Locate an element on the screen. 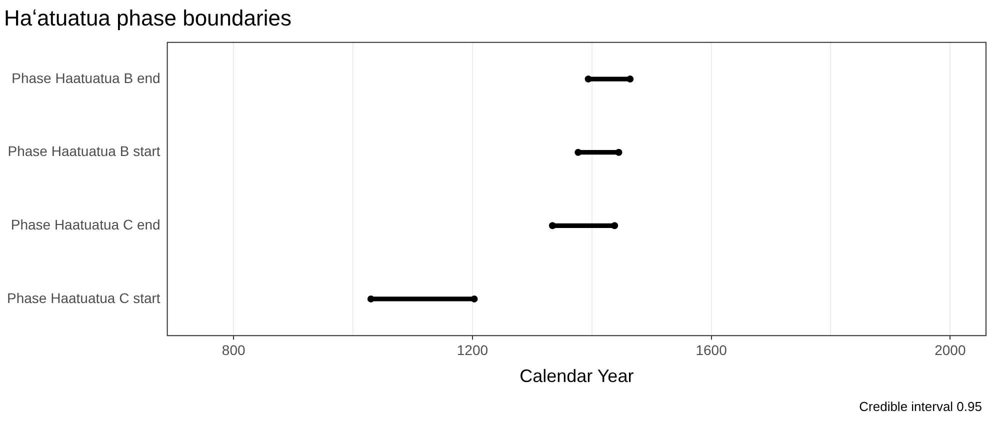 The width and height of the screenshot is (990, 422). y-tick-label: Phase Haatuatua C end is located at coordinates (85, 224).